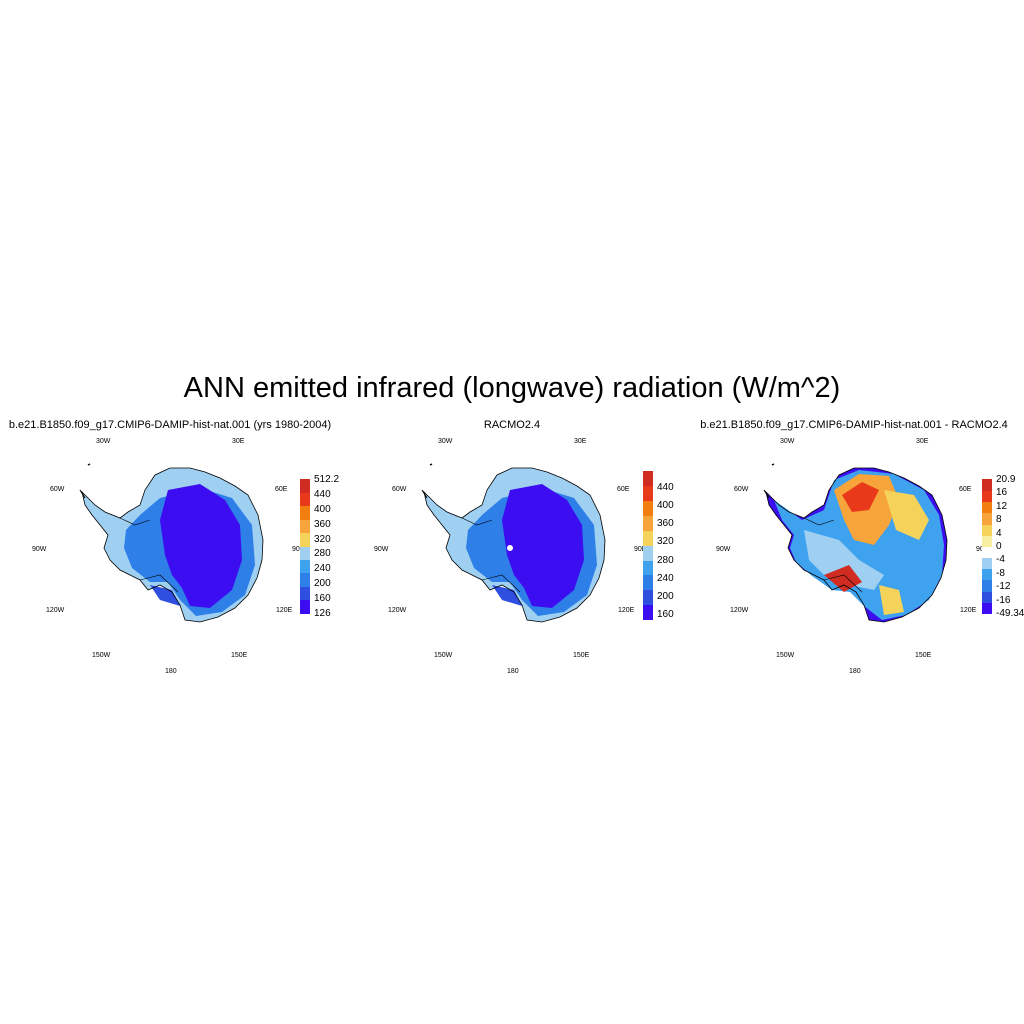 The height and width of the screenshot is (1024, 1024). I want to click on colorbar-label: 320, so click(665, 542).